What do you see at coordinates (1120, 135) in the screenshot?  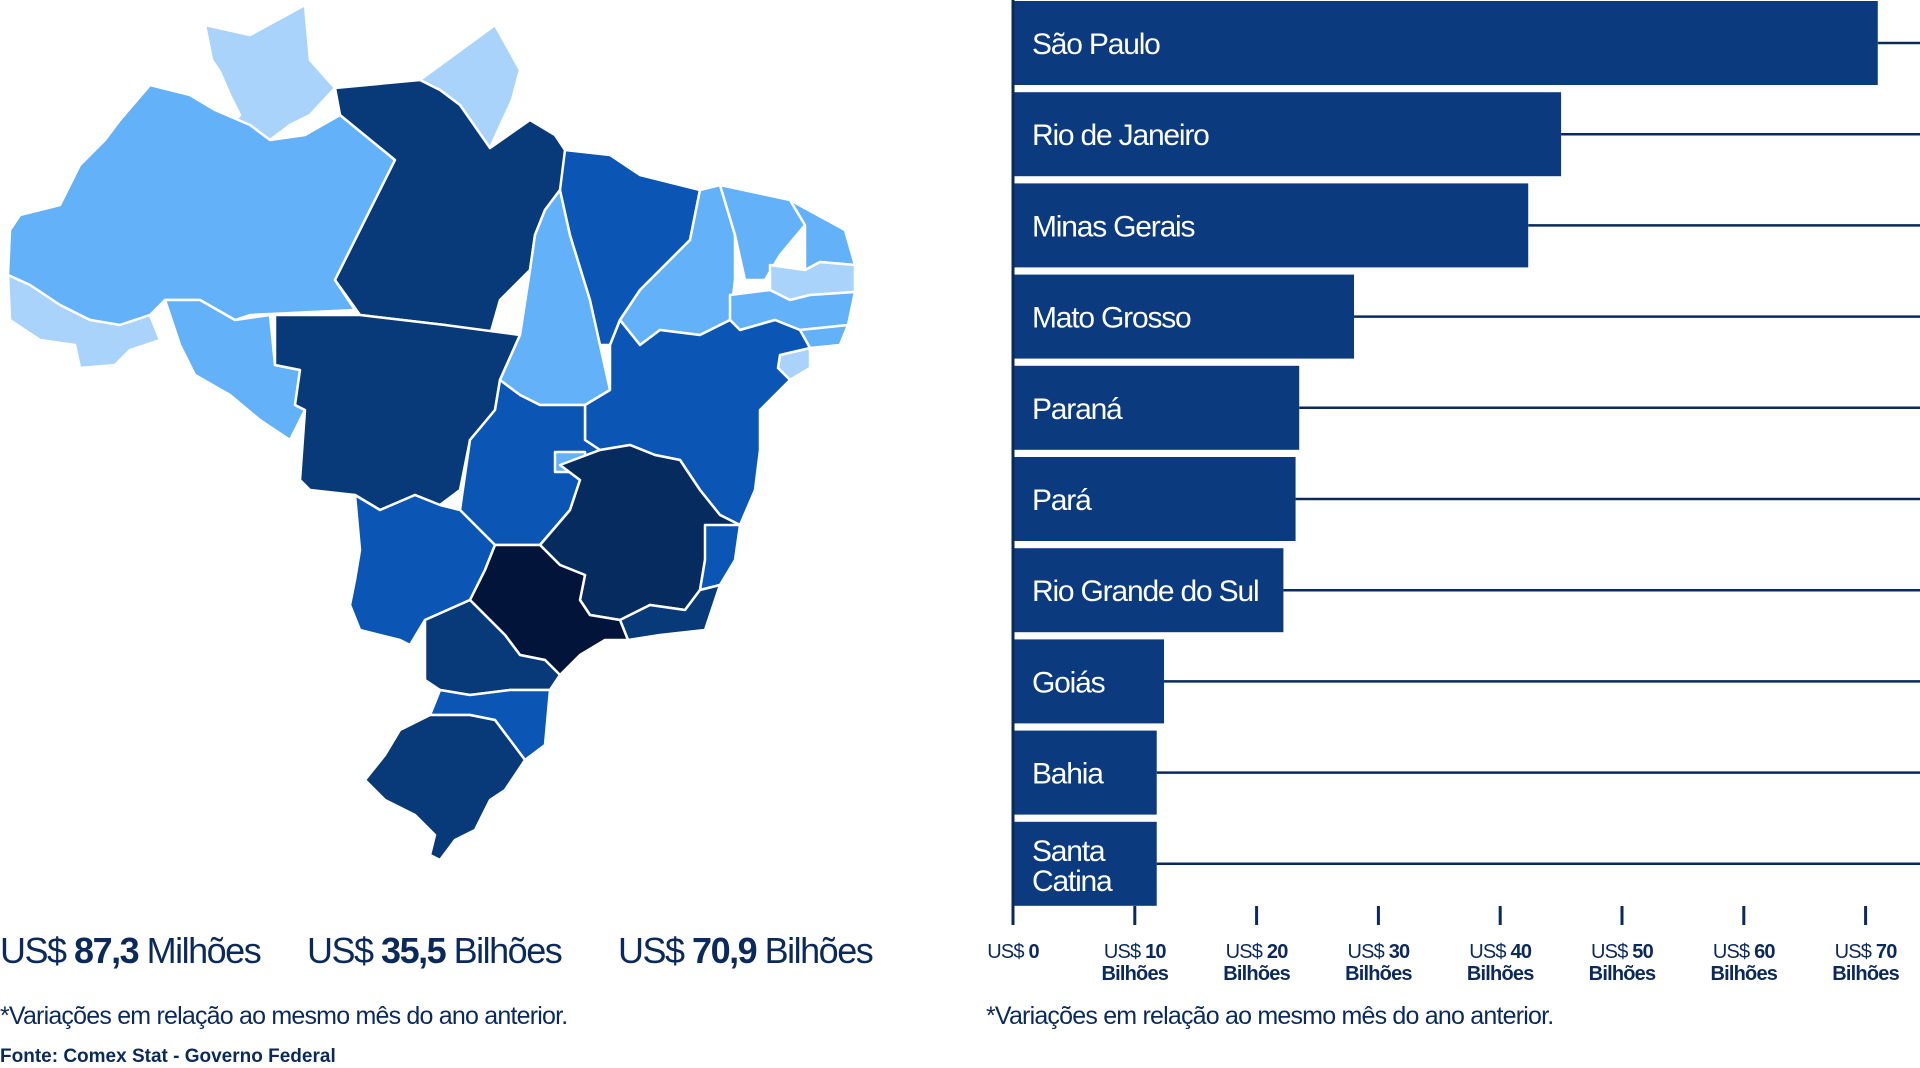 I see `bar-label: Rio de Janeiro` at bounding box center [1120, 135].